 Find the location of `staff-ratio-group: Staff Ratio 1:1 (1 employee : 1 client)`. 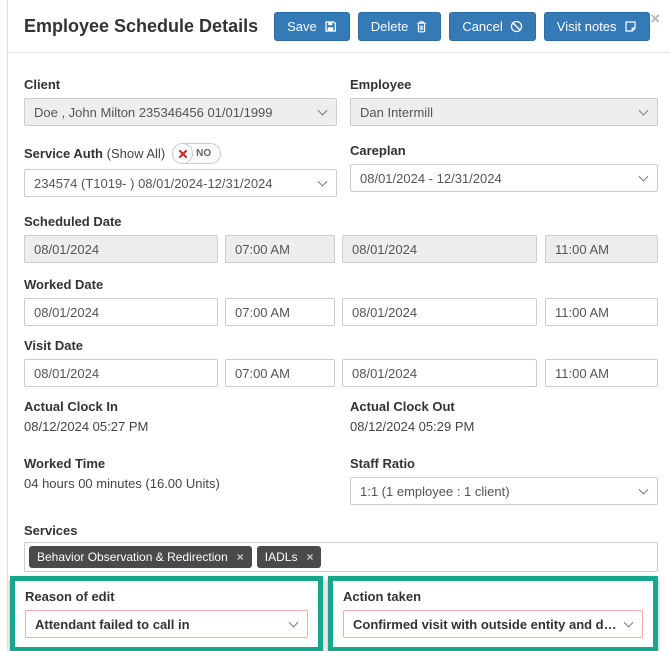

staff-ratio-group: Staff Ratio 1:1 (1 employee : 1 client) is located at coordinates (504, 480).